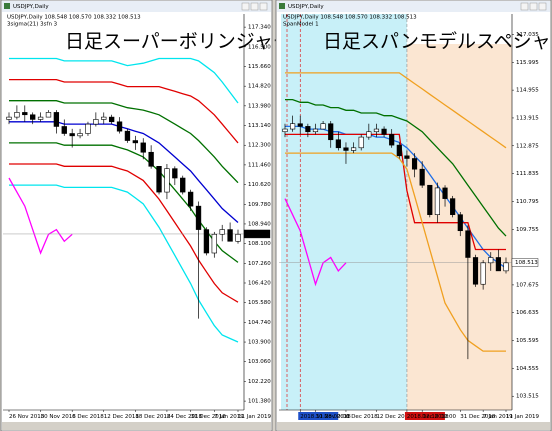 The width and height of the screenshot is (552, 431). I want to click on y-tick-label: 110.620, so click(259, 185).